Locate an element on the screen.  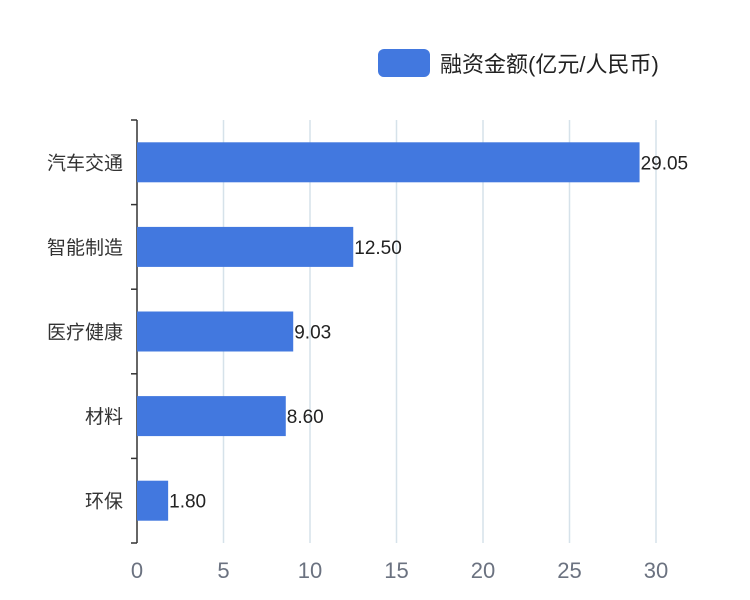
legend-swatch is located at coordinates (404, 63).